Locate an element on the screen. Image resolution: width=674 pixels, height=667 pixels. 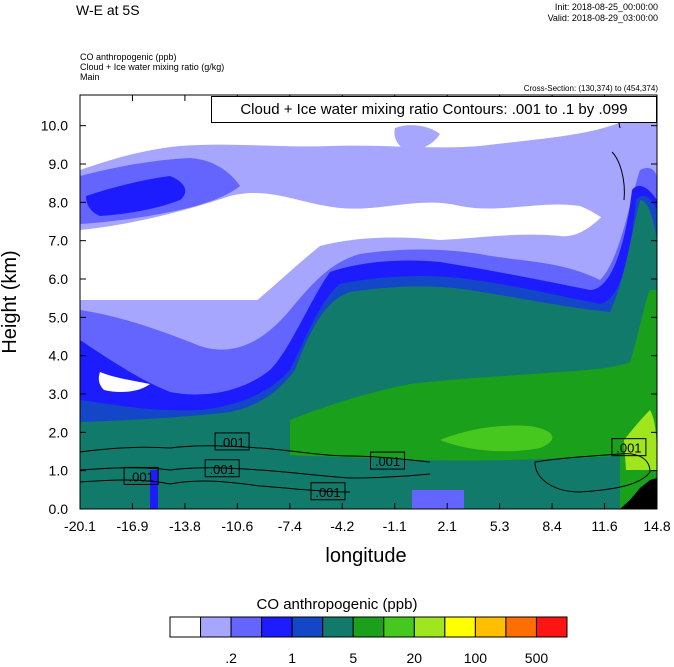
x-tick-label: -7.4 is located at coordinates (290, 526).